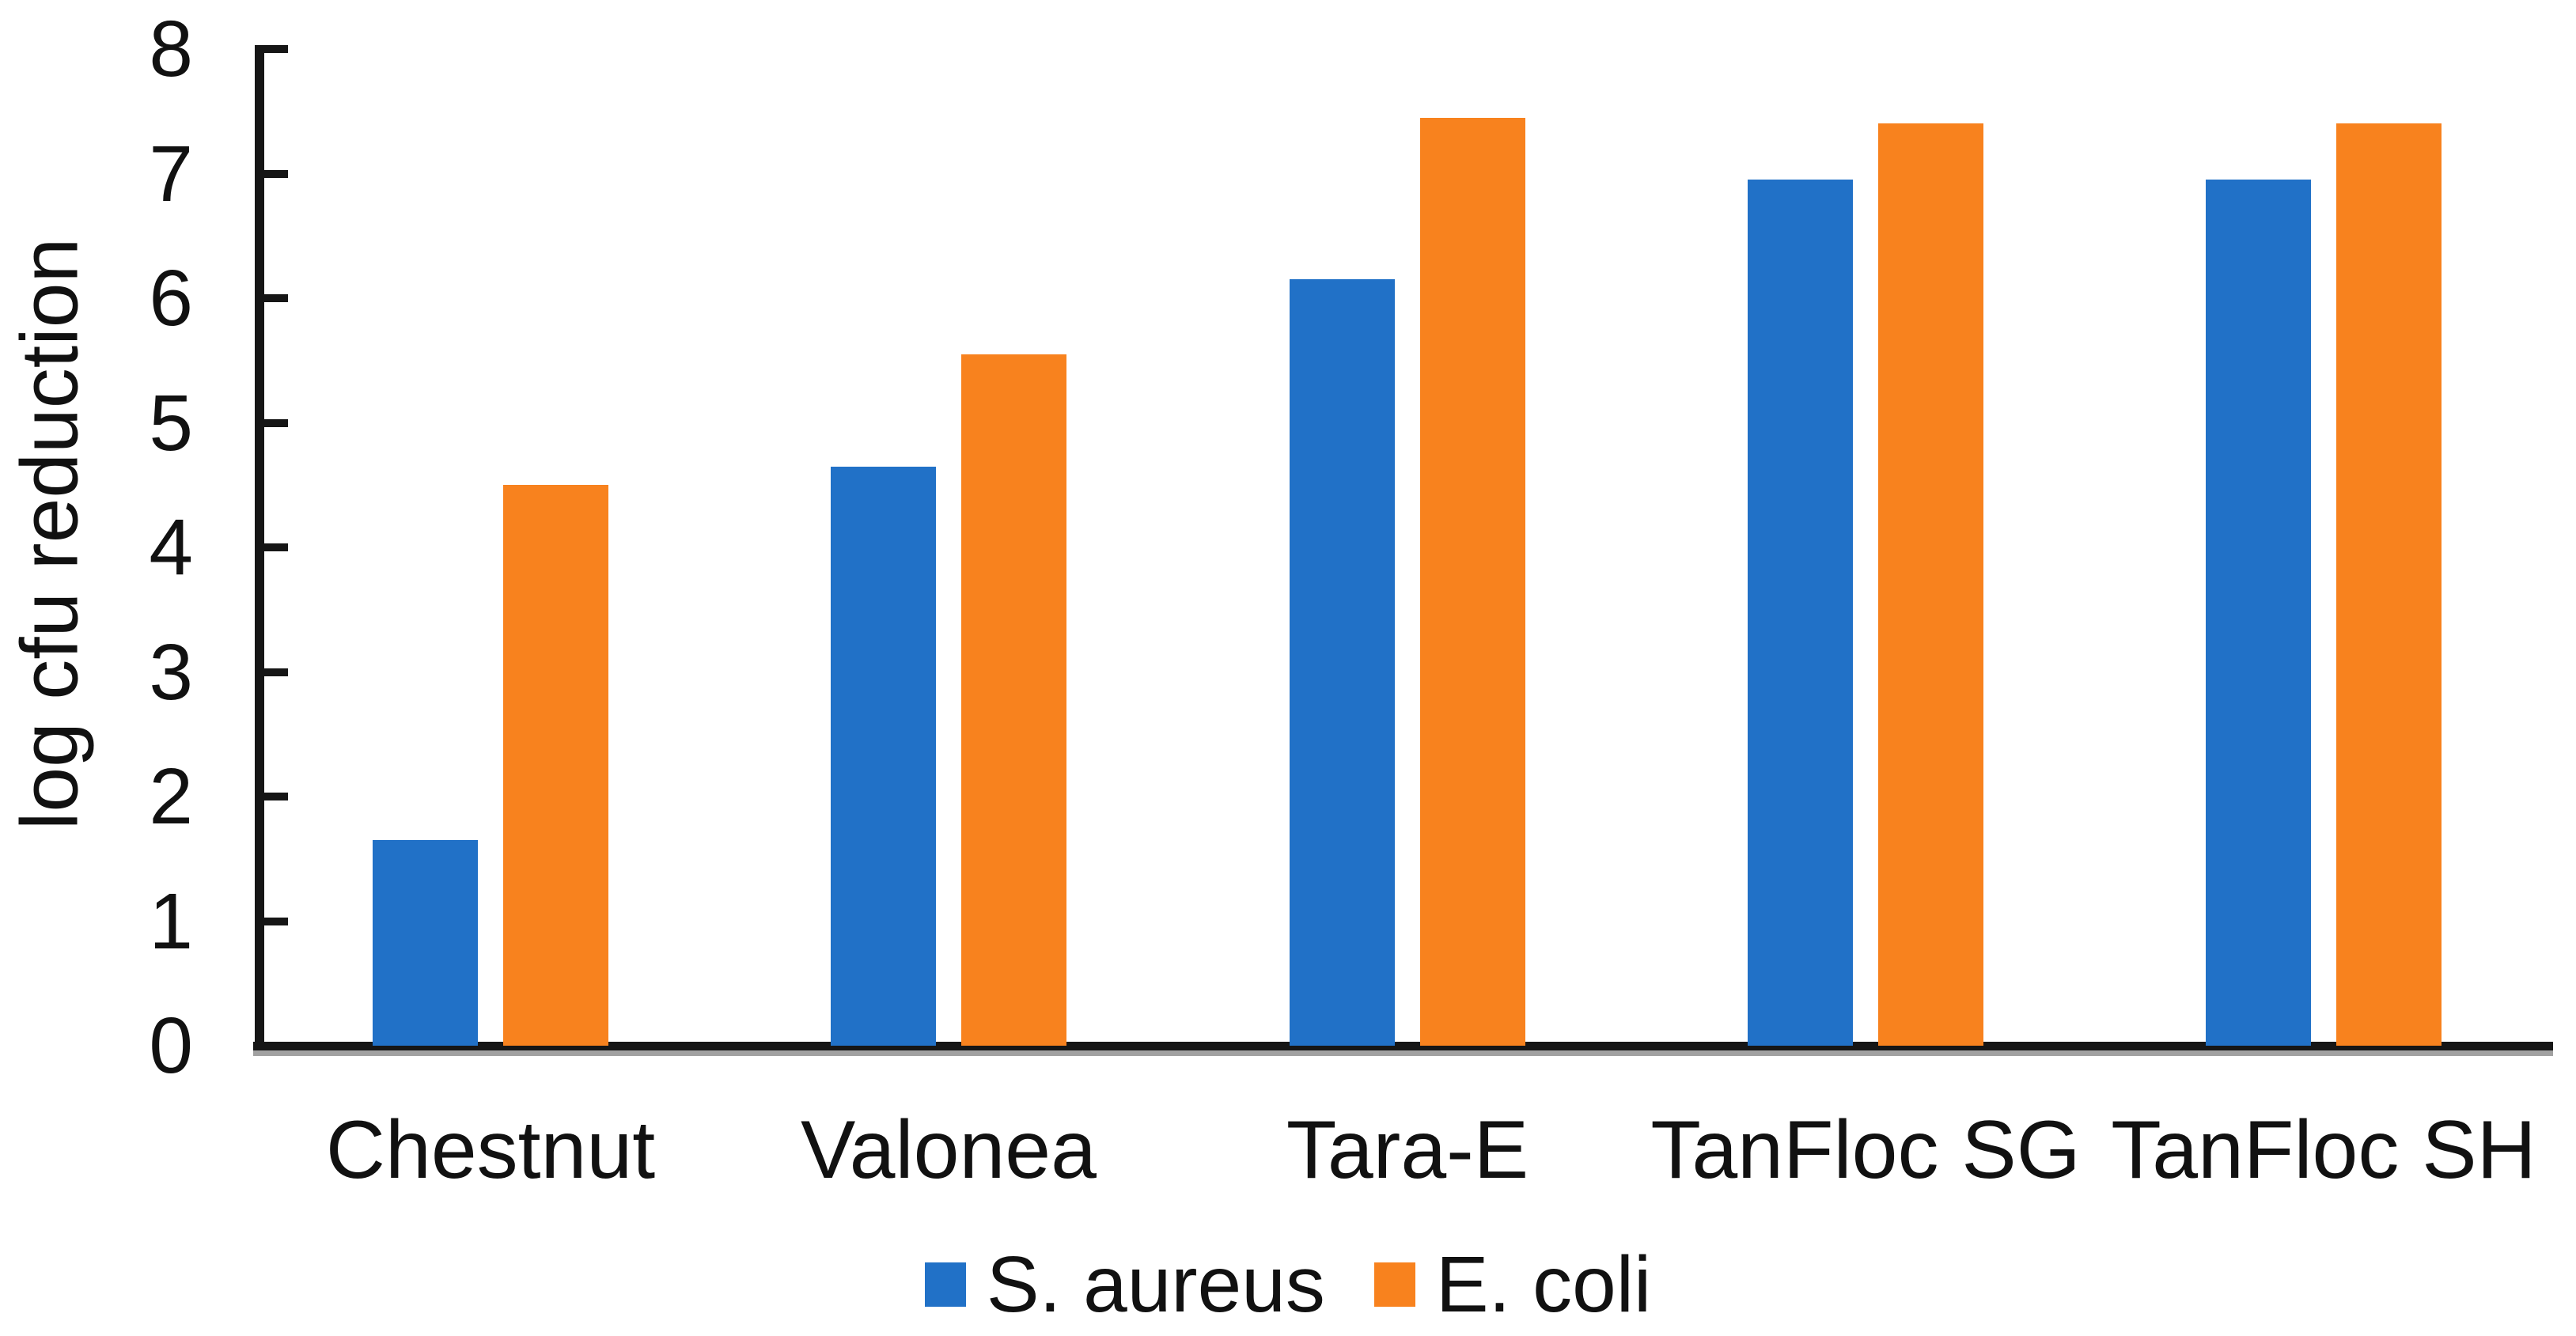  What do you see at coordinates (1403, 1046) in the screenshot?
I see `x-axis-line` at bounding box center [1403, 1046].